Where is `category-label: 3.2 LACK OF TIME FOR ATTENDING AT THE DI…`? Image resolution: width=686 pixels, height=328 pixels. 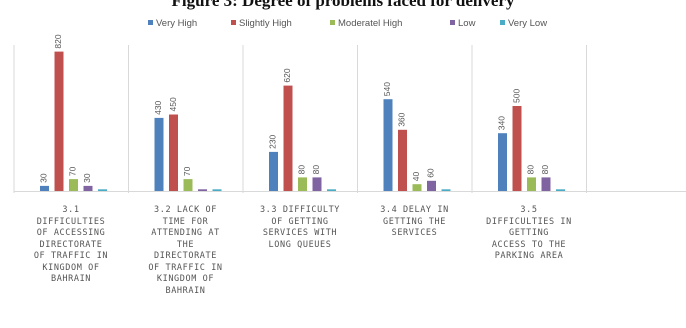 category-label: 3.2 LACK OF TIME FOR ATTENDING AT THE DI… is located at coordinates (185, 250).